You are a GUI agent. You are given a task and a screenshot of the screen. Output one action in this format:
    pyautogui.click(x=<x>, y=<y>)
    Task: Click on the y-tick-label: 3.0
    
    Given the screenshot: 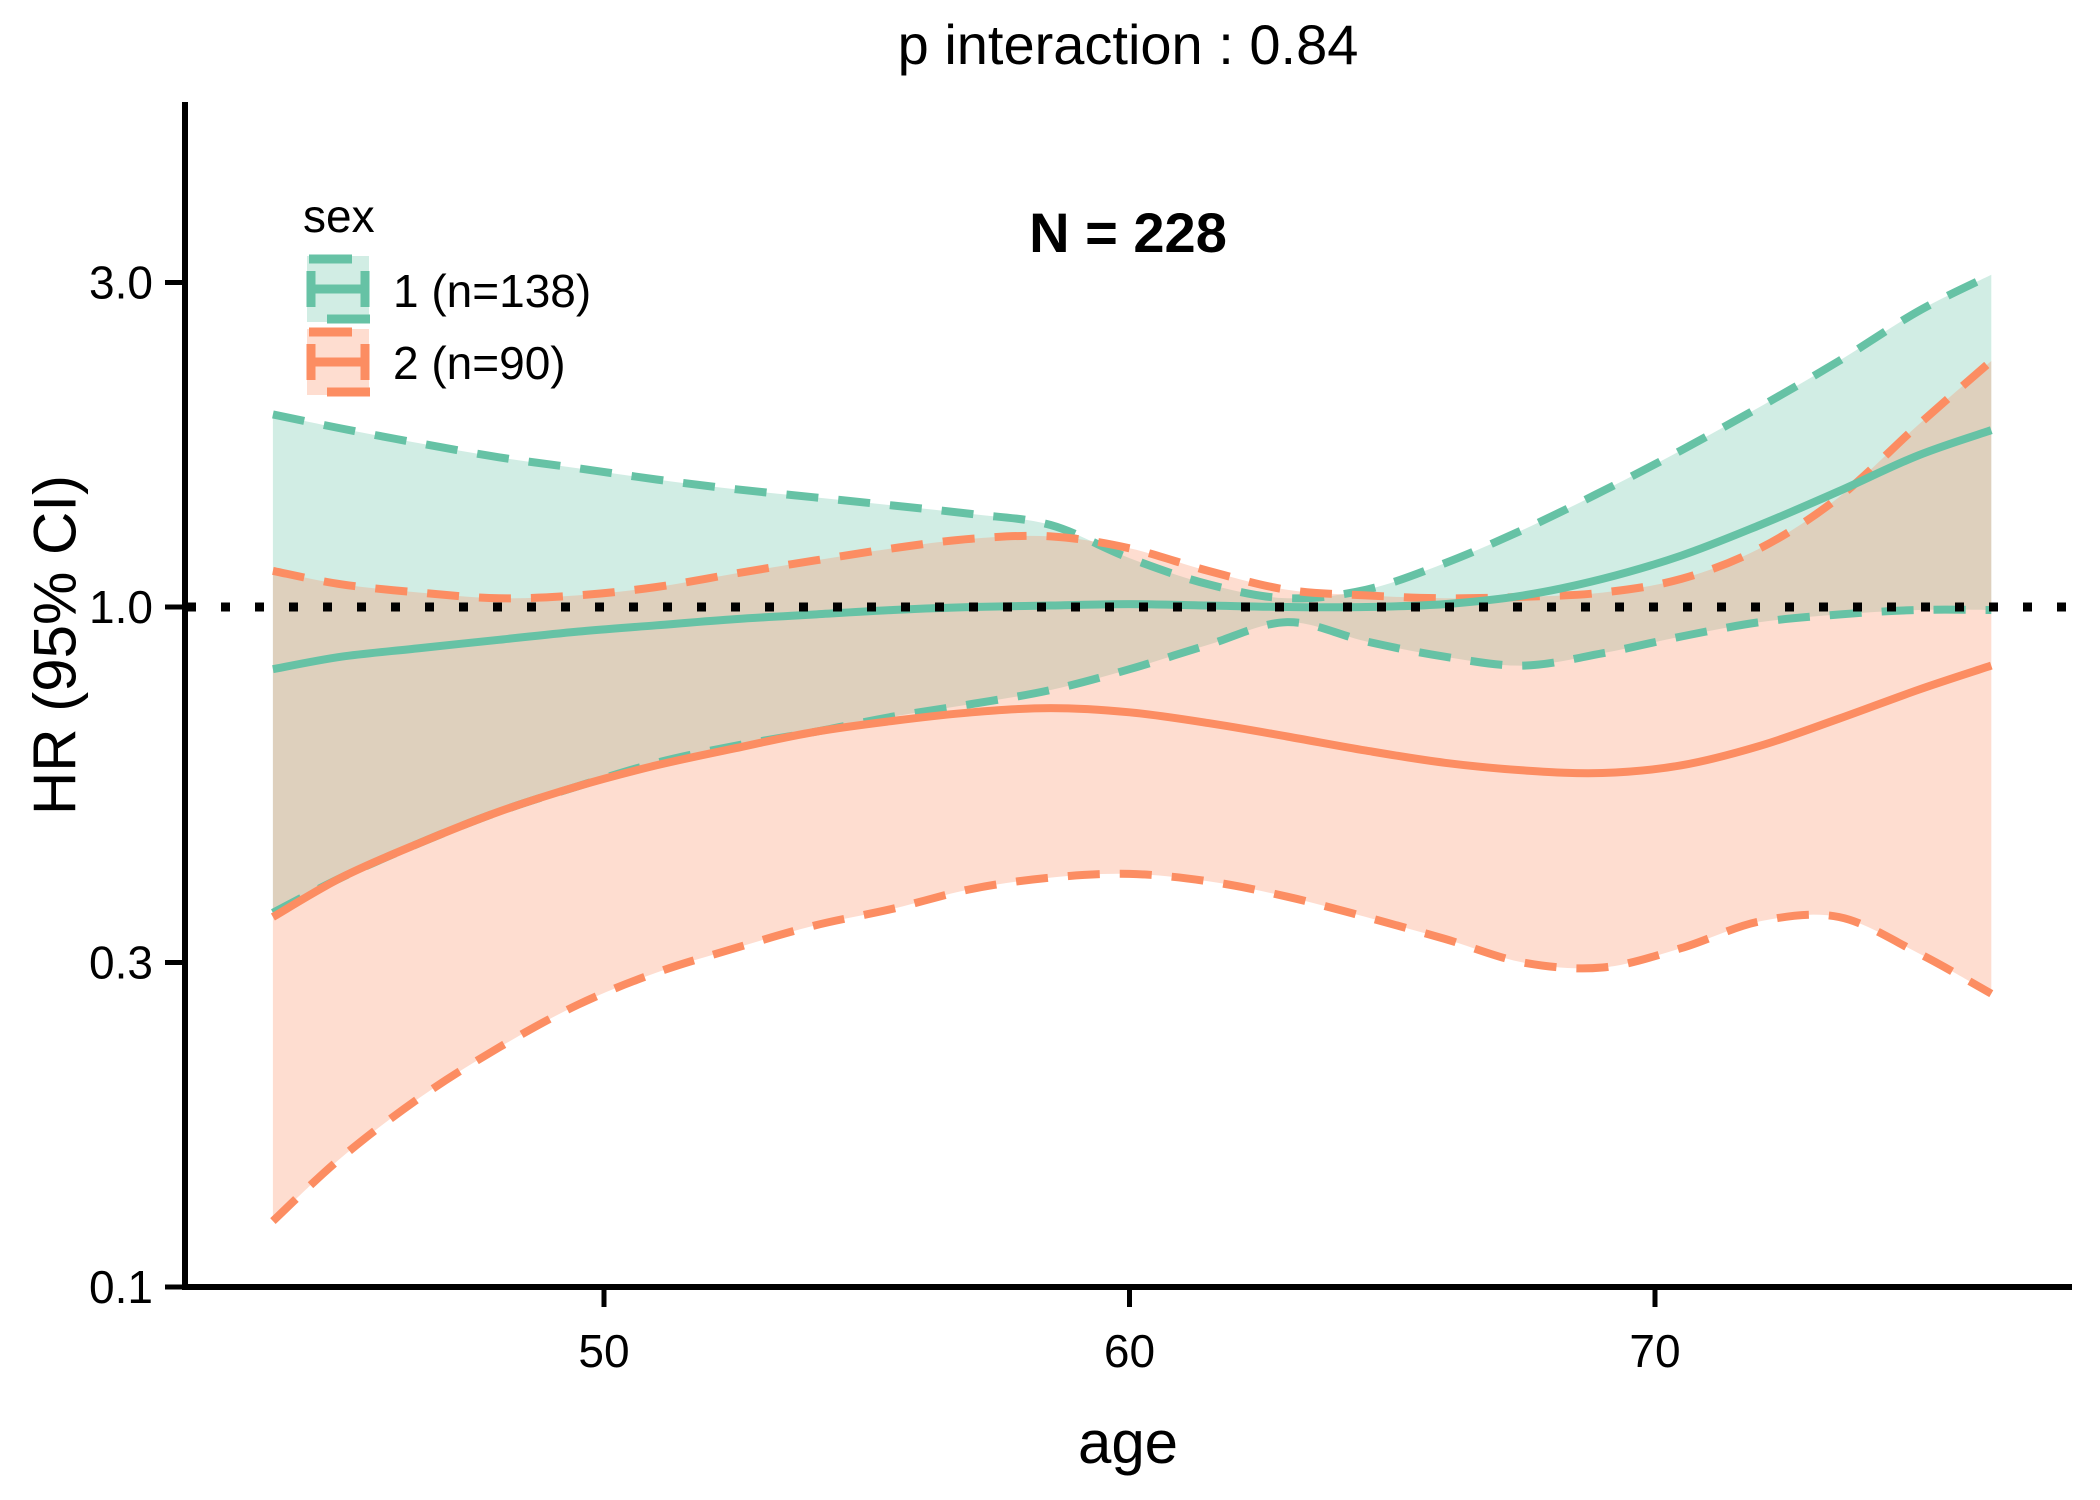 What is the action you would take?
    pyautogui.click(x=121, y=283)
    